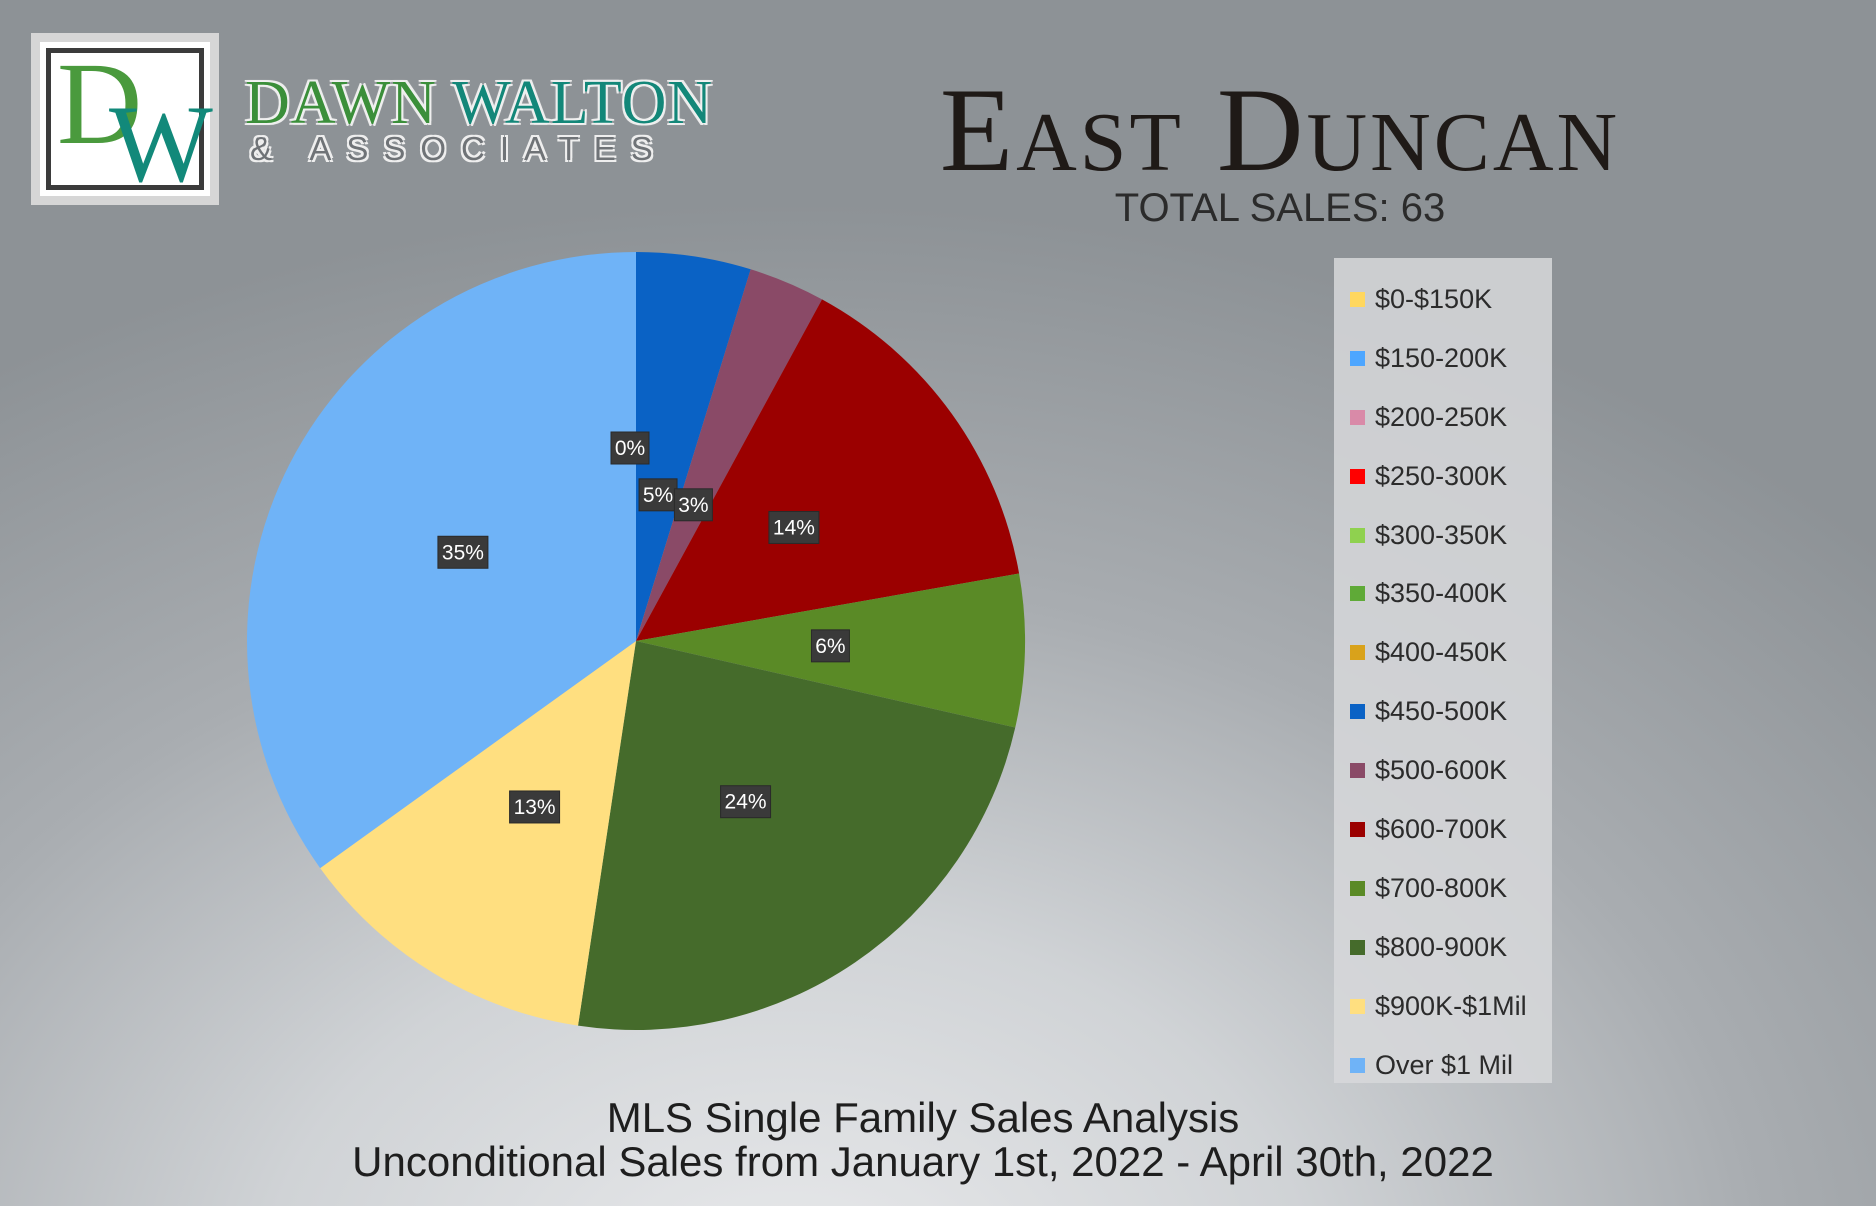 The width and height of the screenshot is (1876, 1206). What do you see at coordinates (583, 103) in the screenshot?
I see `brand-name-last: WALTON` at bounding box center [583, 103].